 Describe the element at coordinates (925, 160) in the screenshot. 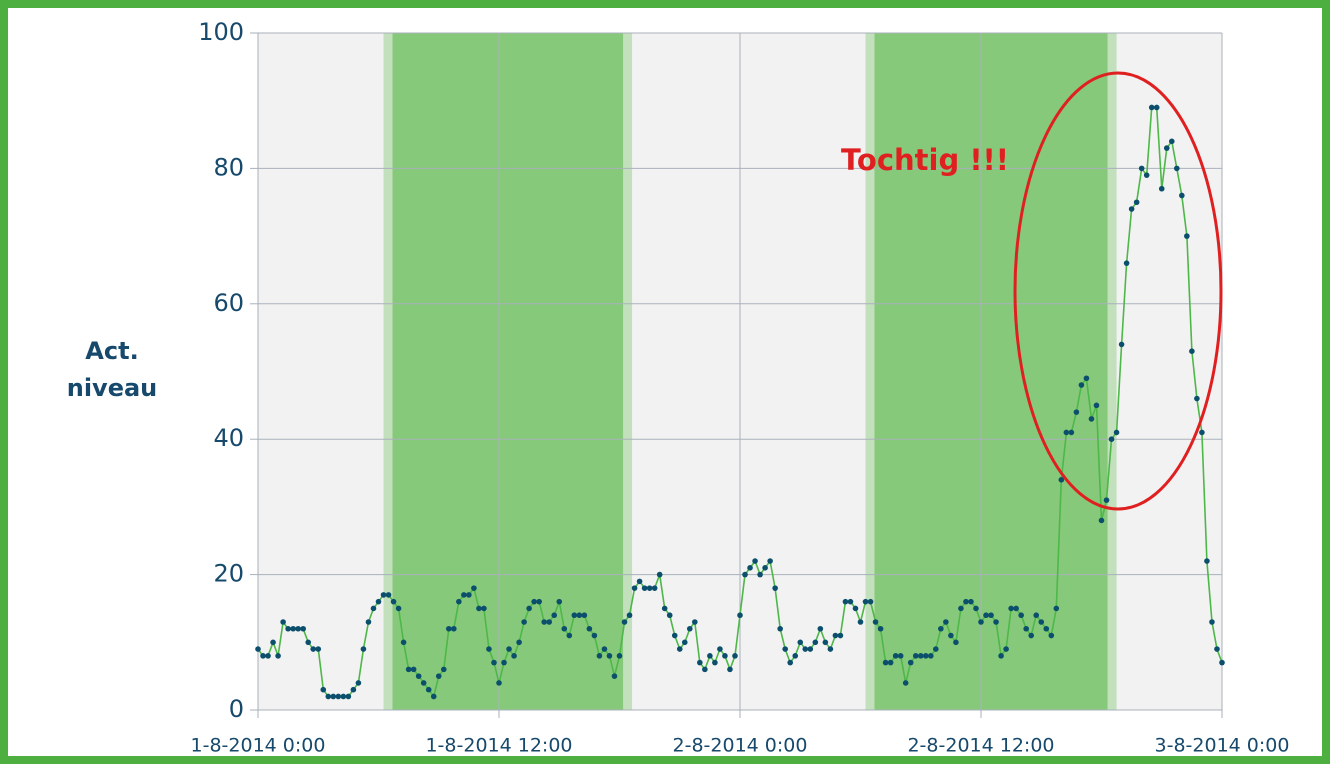

I see `annotation: Tochtig !!!` at that location.